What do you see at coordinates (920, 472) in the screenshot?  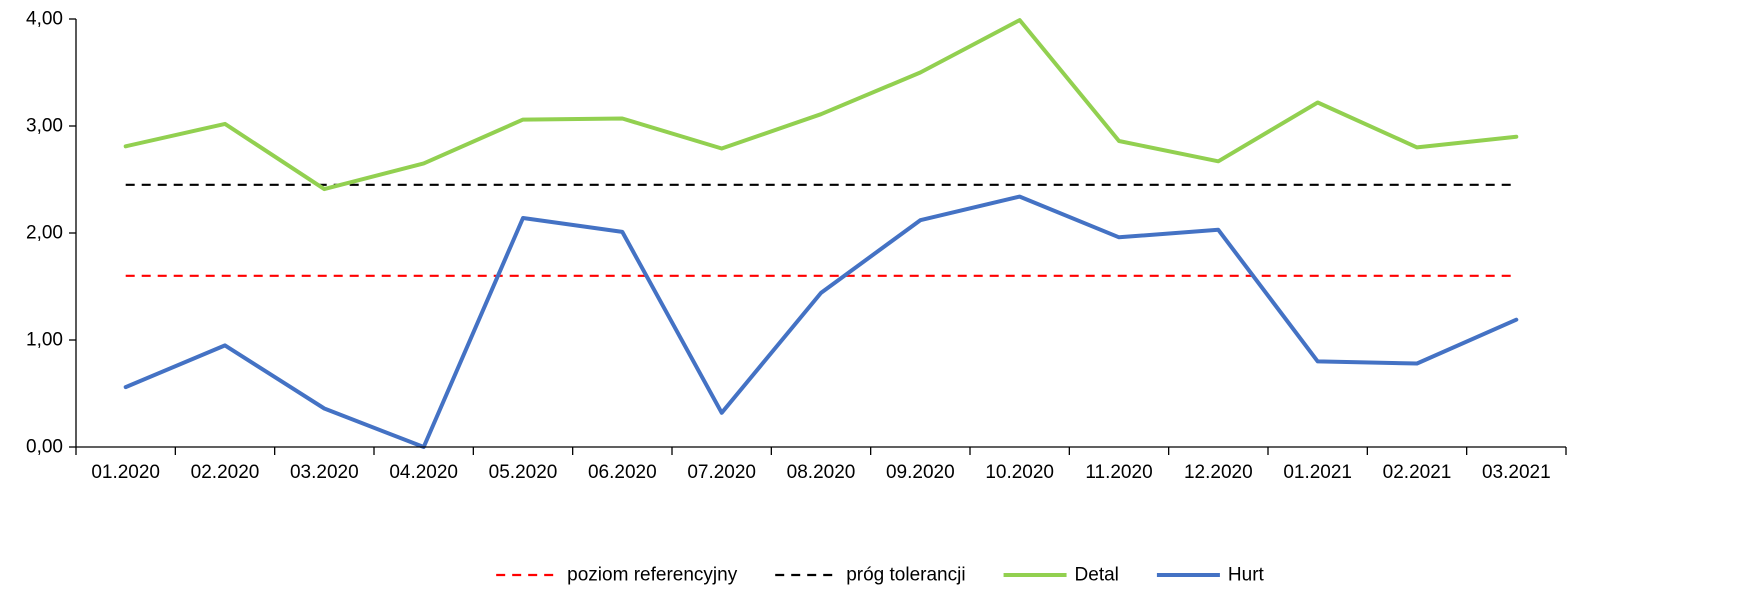 I see `x-tick-label: 09.2020` at bounding box center [920, 472].